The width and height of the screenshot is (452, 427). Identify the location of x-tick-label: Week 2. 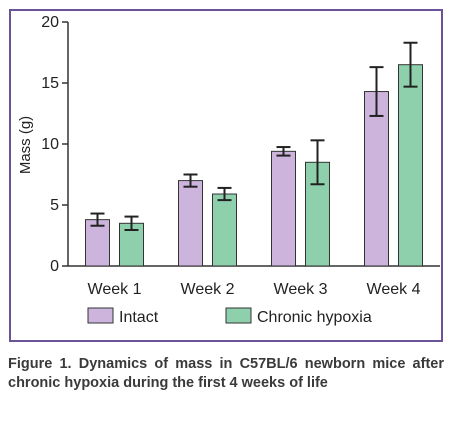
(208, 289).